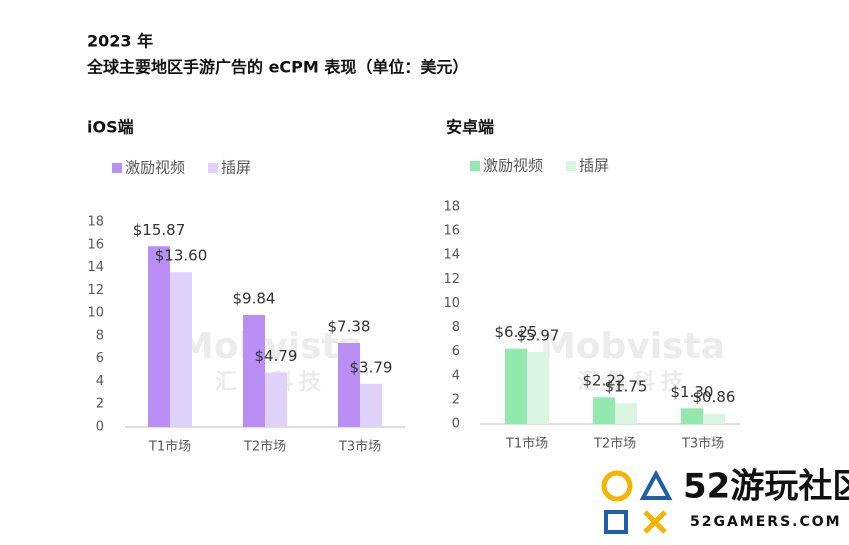  What do you see at coordinates (159, 230) in the screenshot?
I see `value-label: $15.87` at bounding box center [159, 230].